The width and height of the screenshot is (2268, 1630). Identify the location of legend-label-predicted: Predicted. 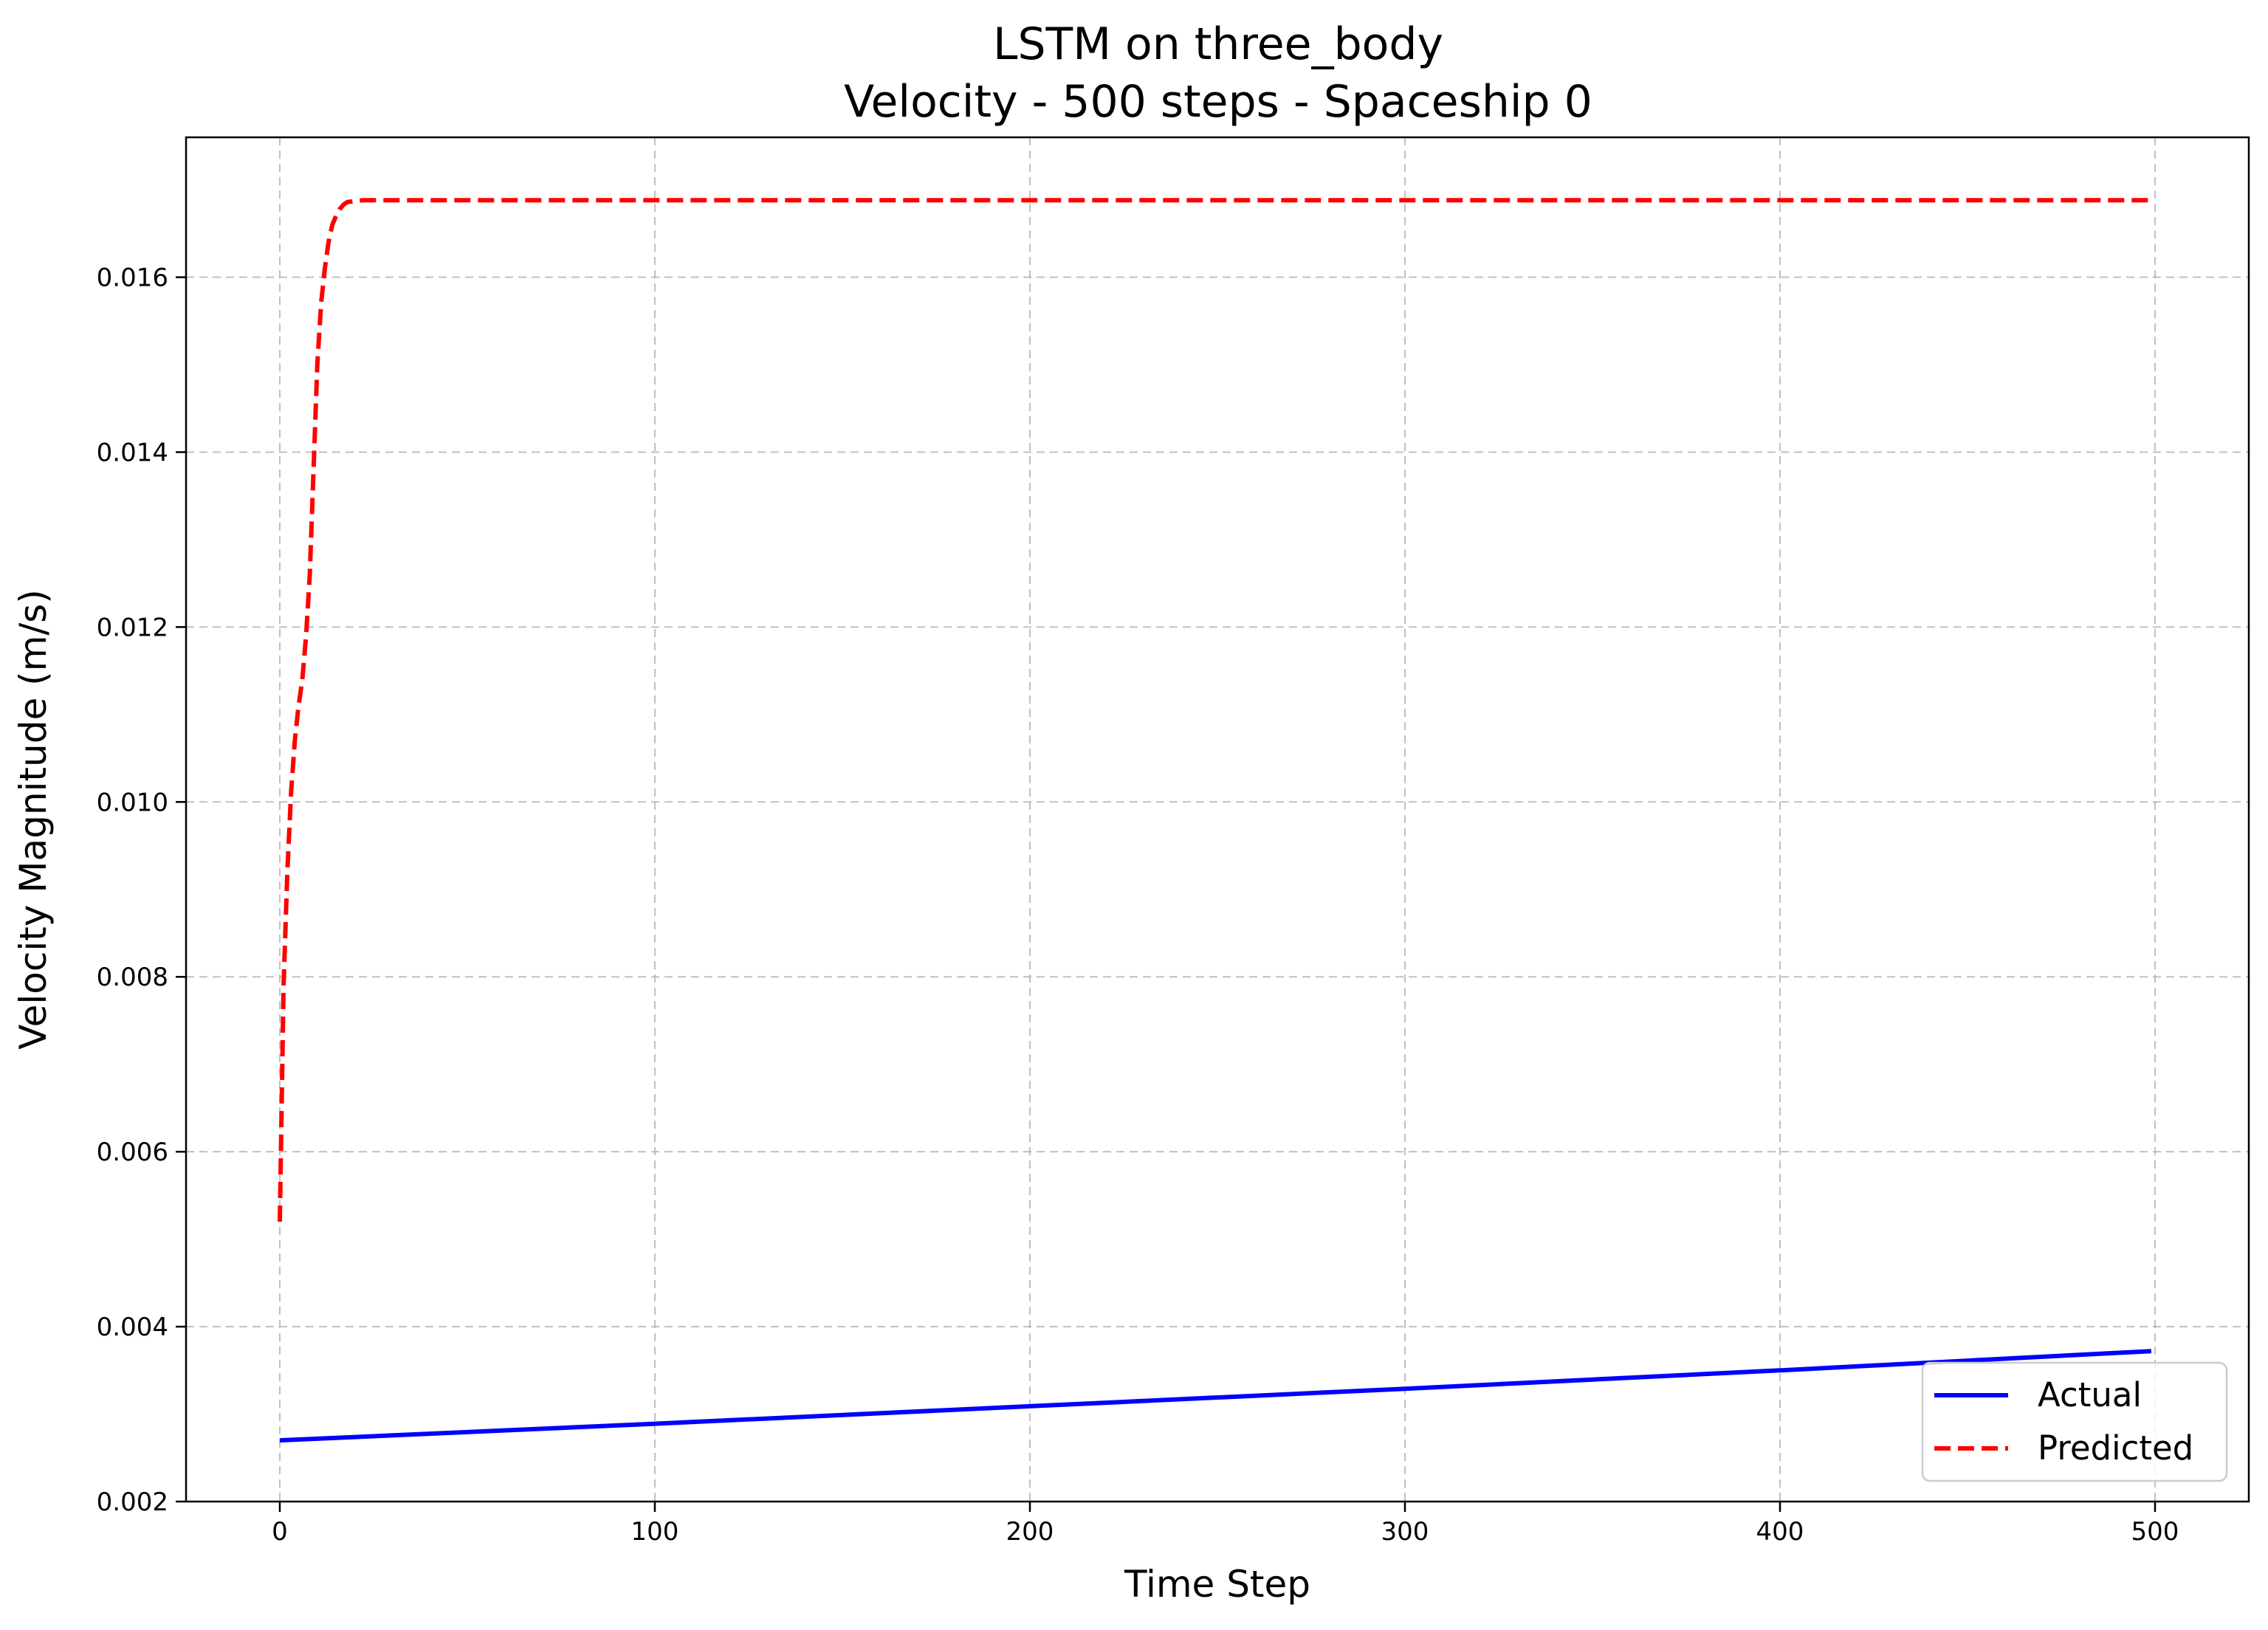
(2115, 1448).